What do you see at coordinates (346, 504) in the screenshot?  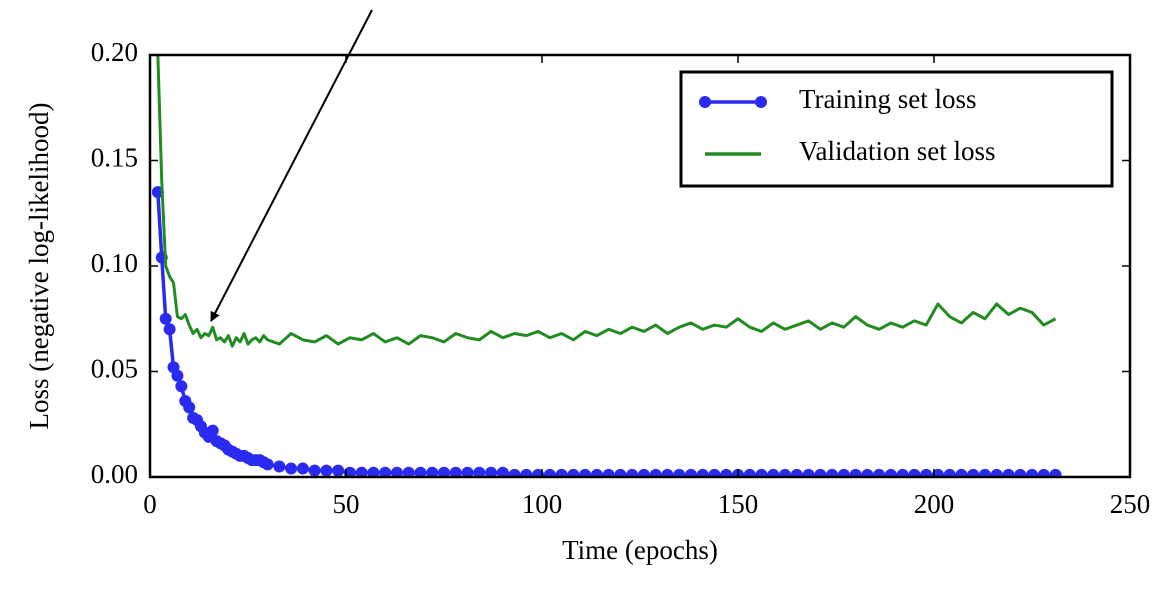 I see `x-tick-label: 50` at bounding box center [346, 504].